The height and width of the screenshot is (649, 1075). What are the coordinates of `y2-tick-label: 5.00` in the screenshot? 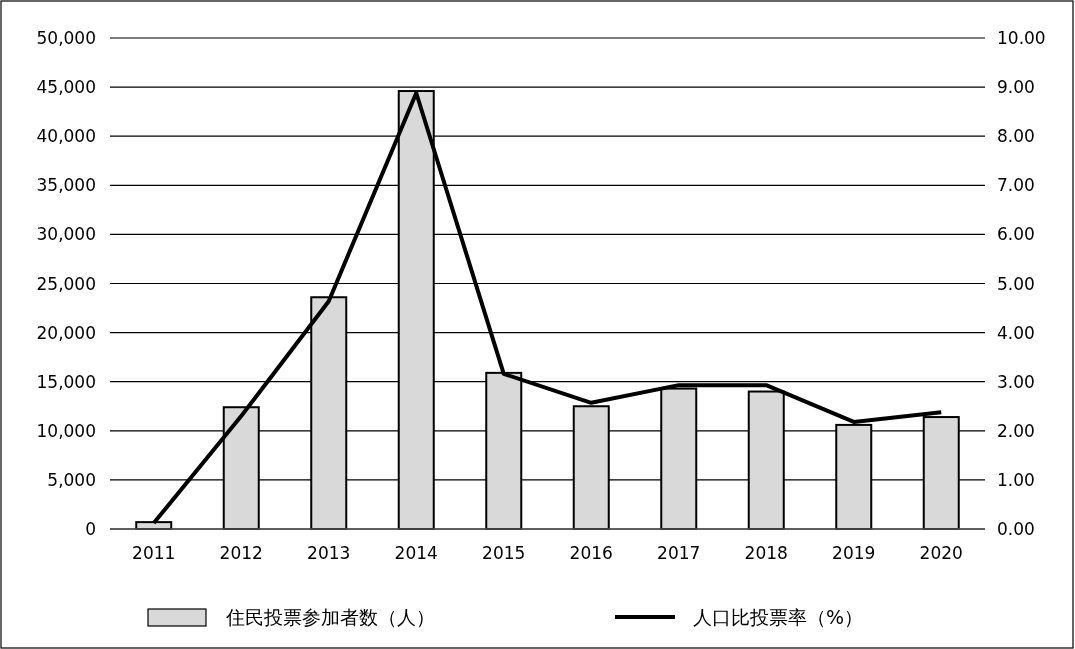 It's located at (1016, 283).